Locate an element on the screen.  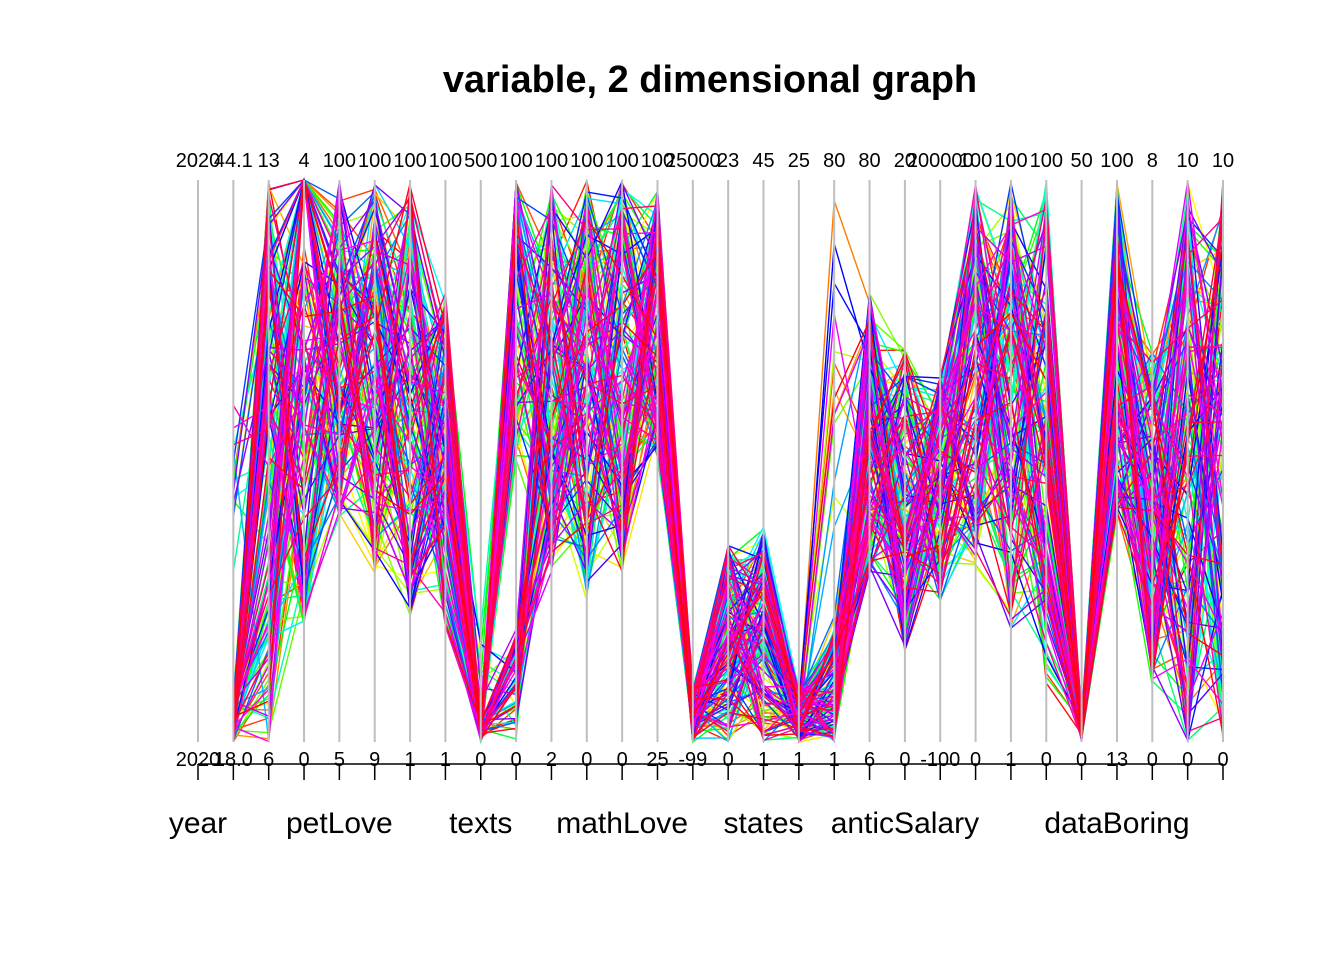
axis-max-label: 20 is located at coordinates (905, 161).